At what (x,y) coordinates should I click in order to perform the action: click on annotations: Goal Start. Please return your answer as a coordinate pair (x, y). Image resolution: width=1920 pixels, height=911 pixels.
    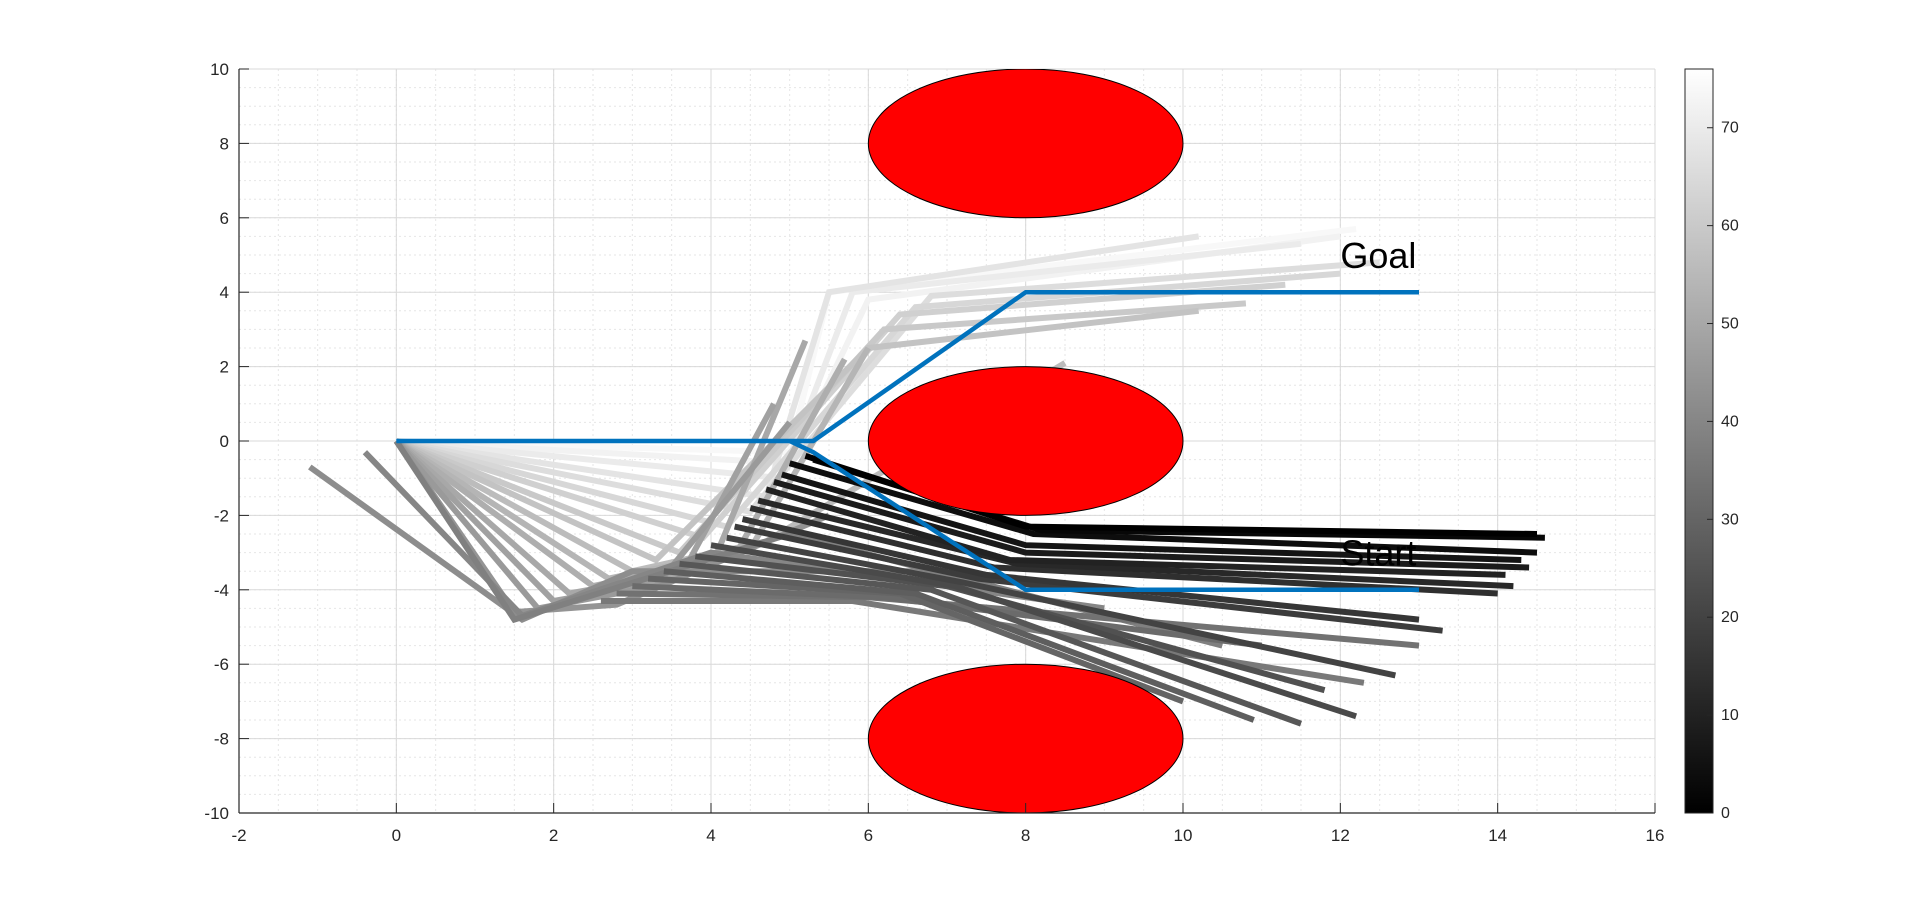
    Looking at the image, I should click on (1378, 404).